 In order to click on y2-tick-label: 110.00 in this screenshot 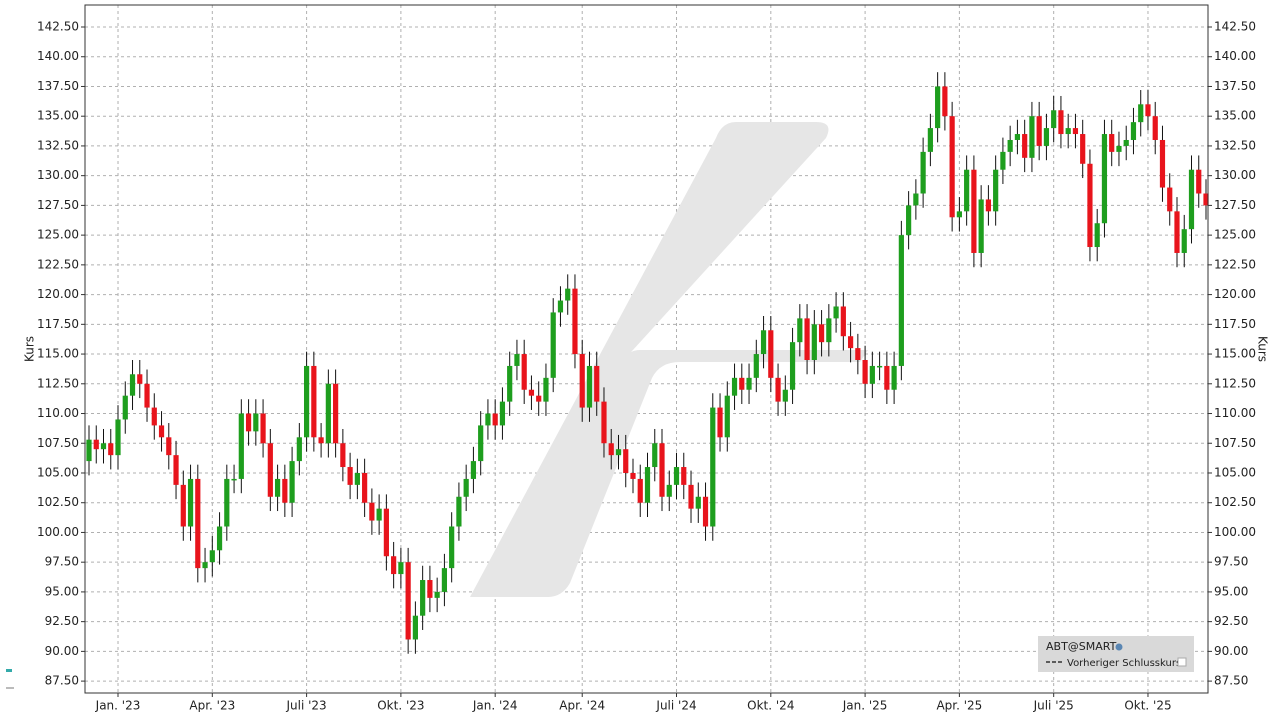, I will do `click(1235, 413)`.